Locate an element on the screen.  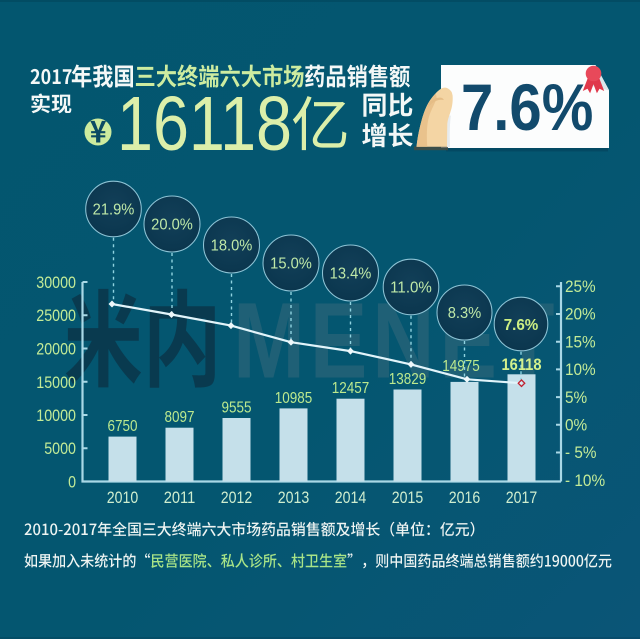
svg-text: - 10% is located at coordinates (585, 481).